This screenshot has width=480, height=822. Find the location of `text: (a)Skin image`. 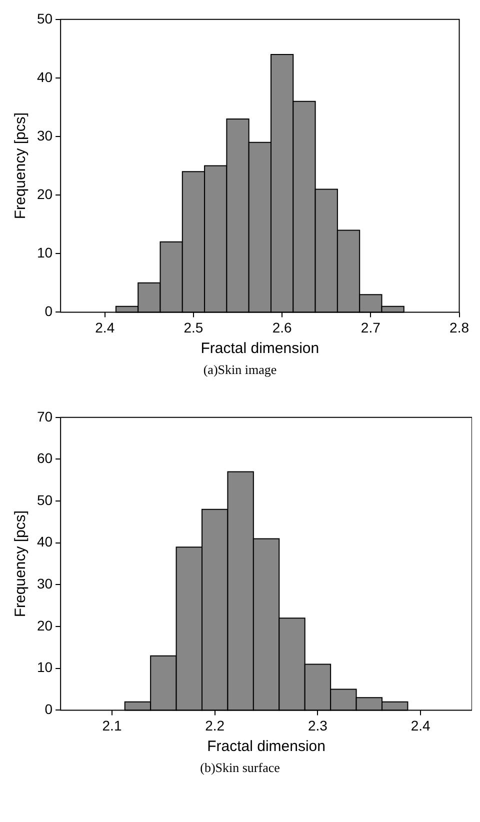

text: (a)Skin image is located at coordinates (240, 370).